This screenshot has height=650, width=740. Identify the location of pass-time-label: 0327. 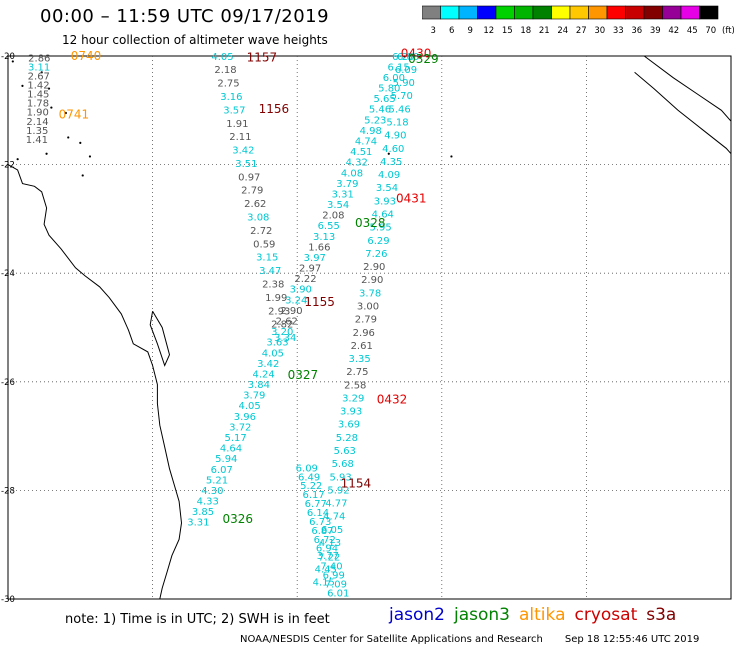
(303, 375).